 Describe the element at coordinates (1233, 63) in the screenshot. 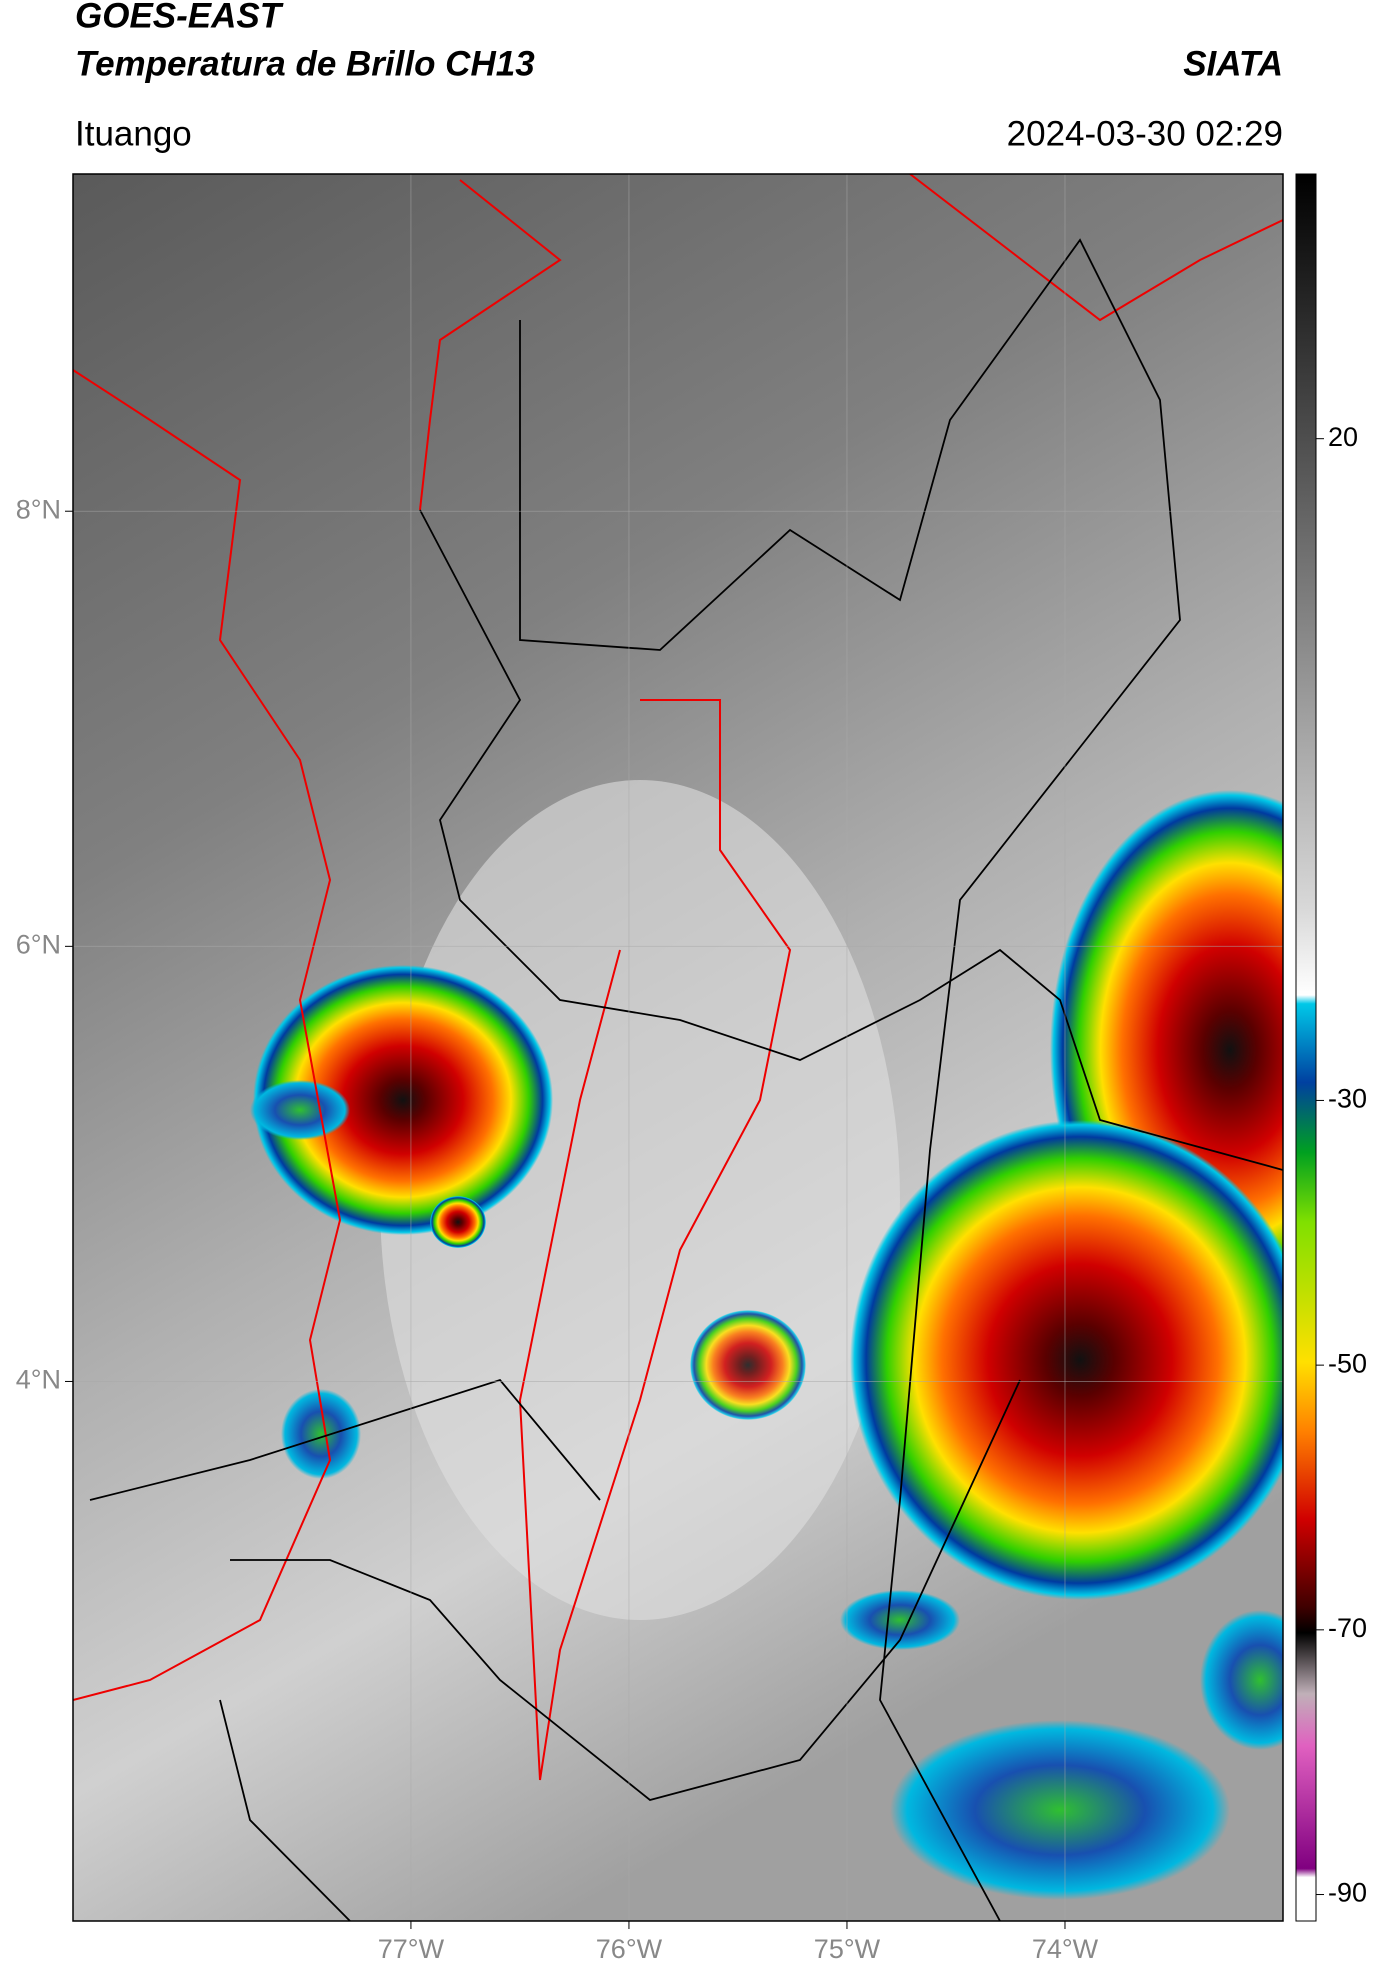

I see `source: SIATA` at that location.